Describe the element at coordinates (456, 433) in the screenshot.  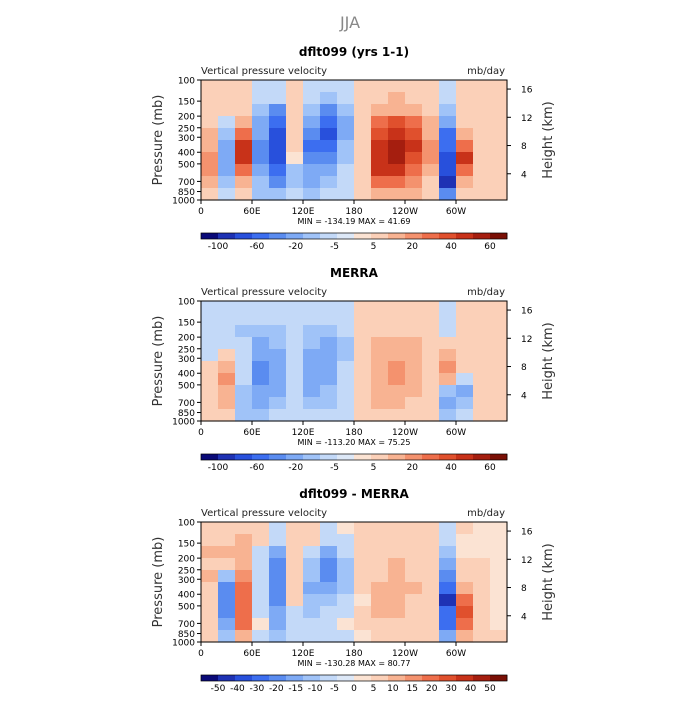
I see `x-tick-label: 60W` at that location.